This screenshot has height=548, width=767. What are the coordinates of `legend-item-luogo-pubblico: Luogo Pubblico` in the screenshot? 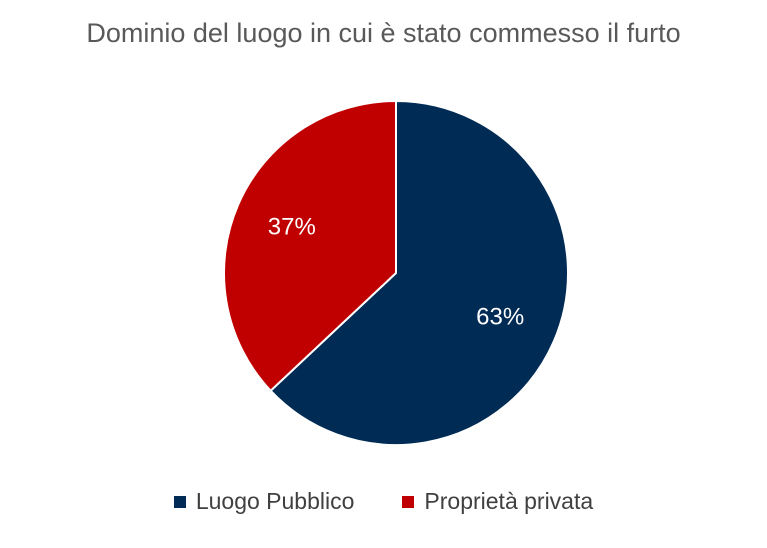 It's located at (264, 501).